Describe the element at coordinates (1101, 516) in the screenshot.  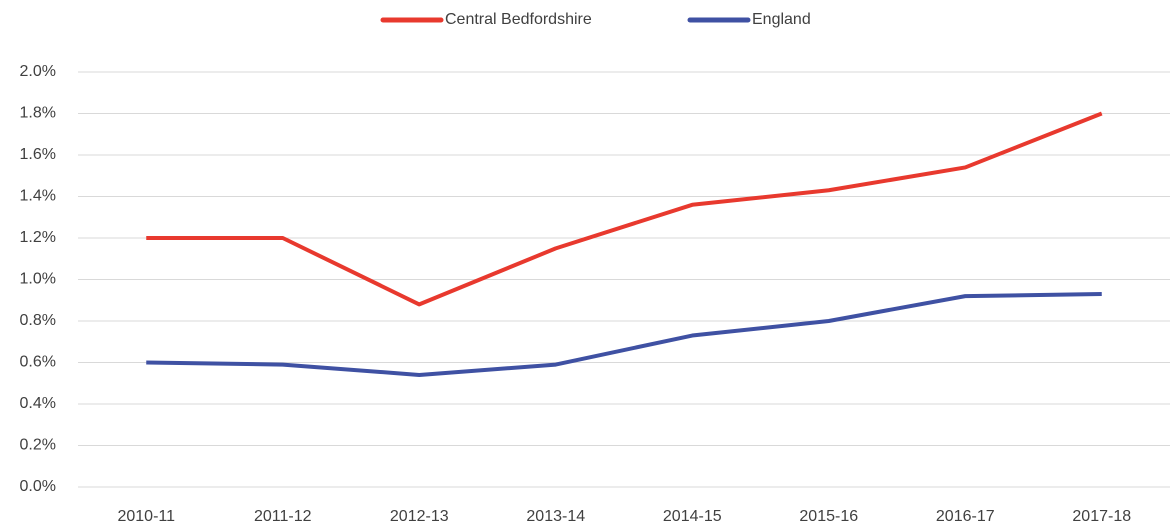
I see `x-tick-label: 2017-18` at that location.